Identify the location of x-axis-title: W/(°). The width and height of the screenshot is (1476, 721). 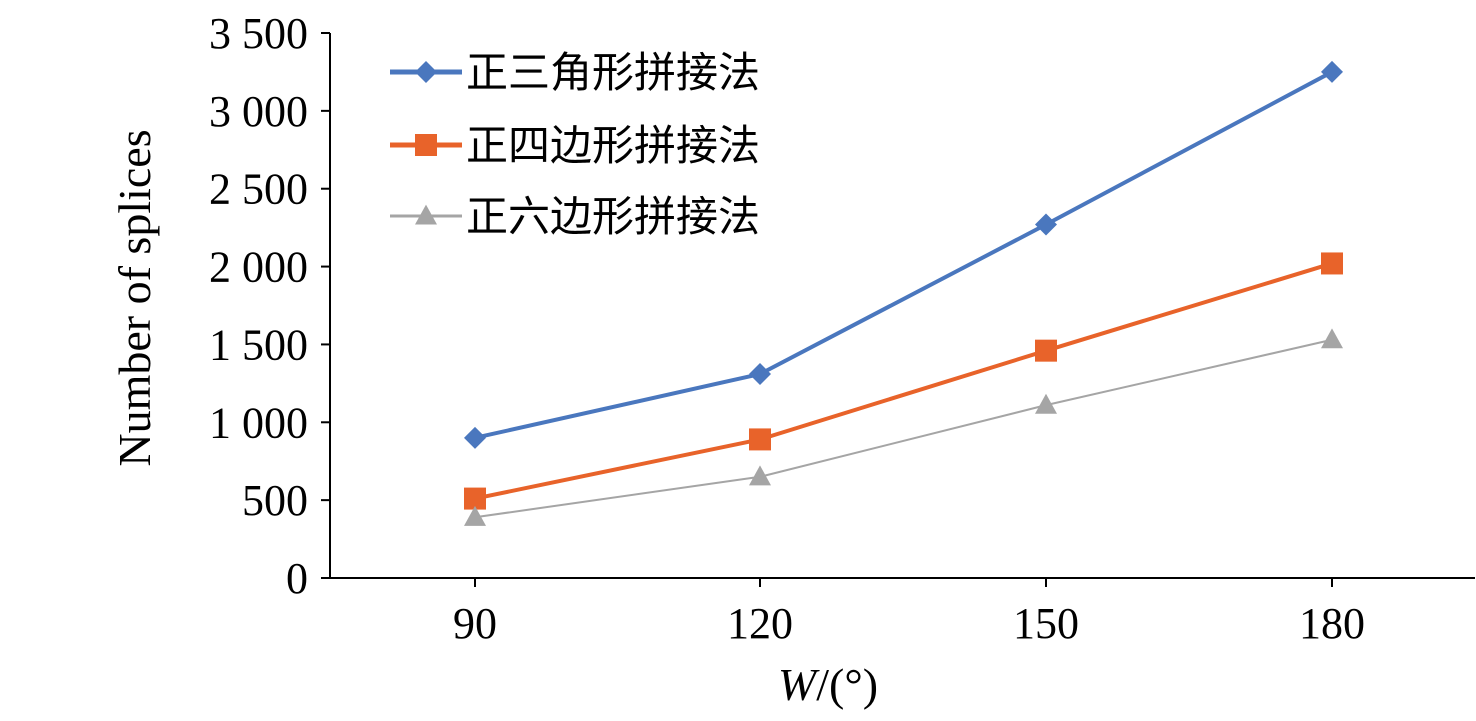
(828, 684).